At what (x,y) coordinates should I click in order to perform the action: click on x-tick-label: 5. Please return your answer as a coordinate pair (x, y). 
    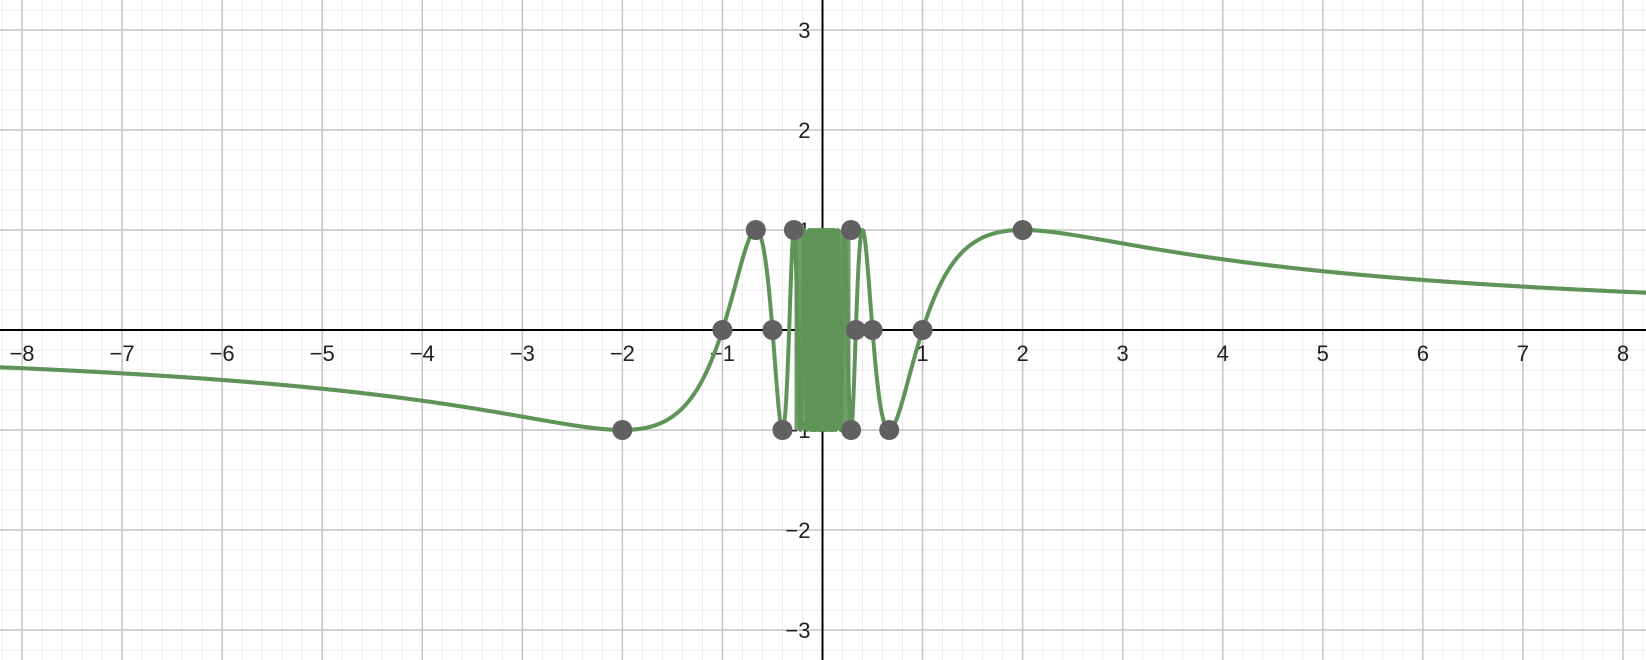
    Looking at the image, I should click on (1323, 353).